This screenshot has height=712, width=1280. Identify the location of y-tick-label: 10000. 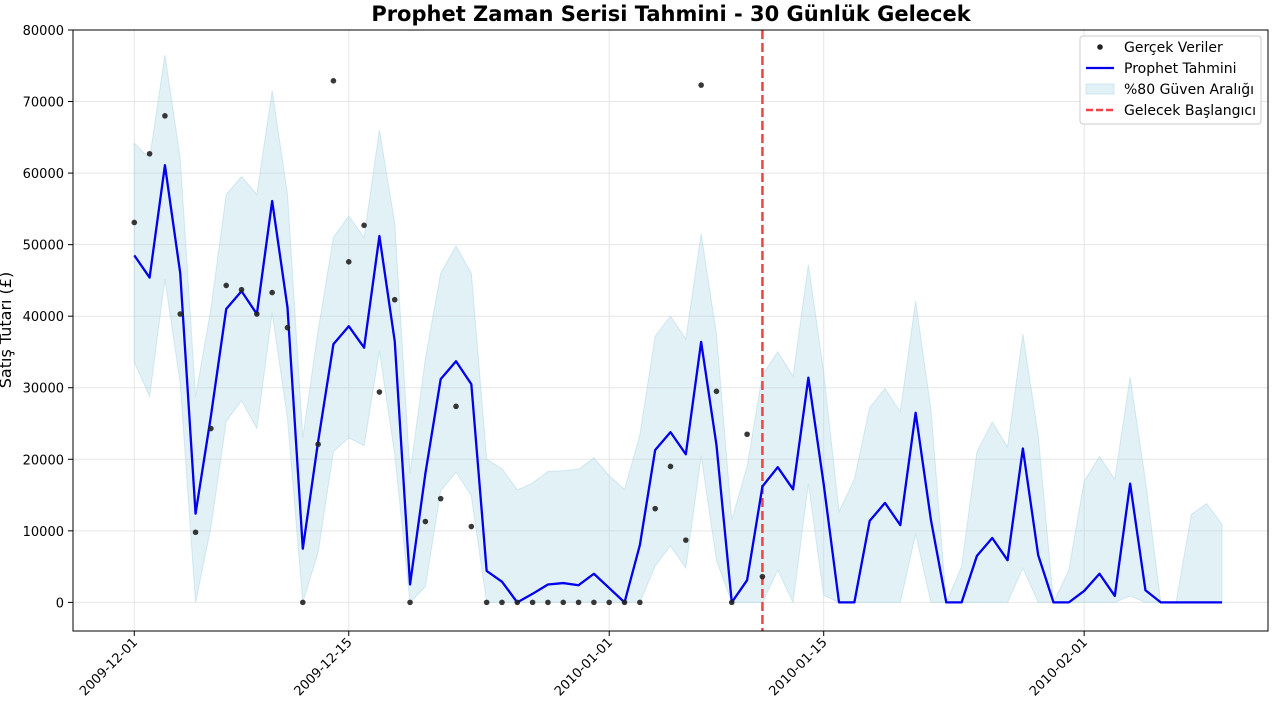
(43, 532).